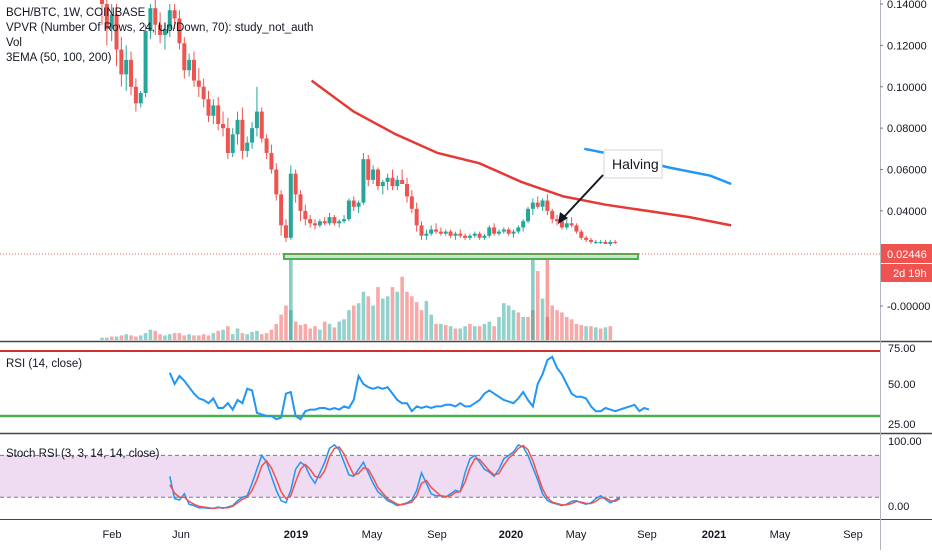  I want to click on price-tick-label: -0.00000, so click(908, 307).